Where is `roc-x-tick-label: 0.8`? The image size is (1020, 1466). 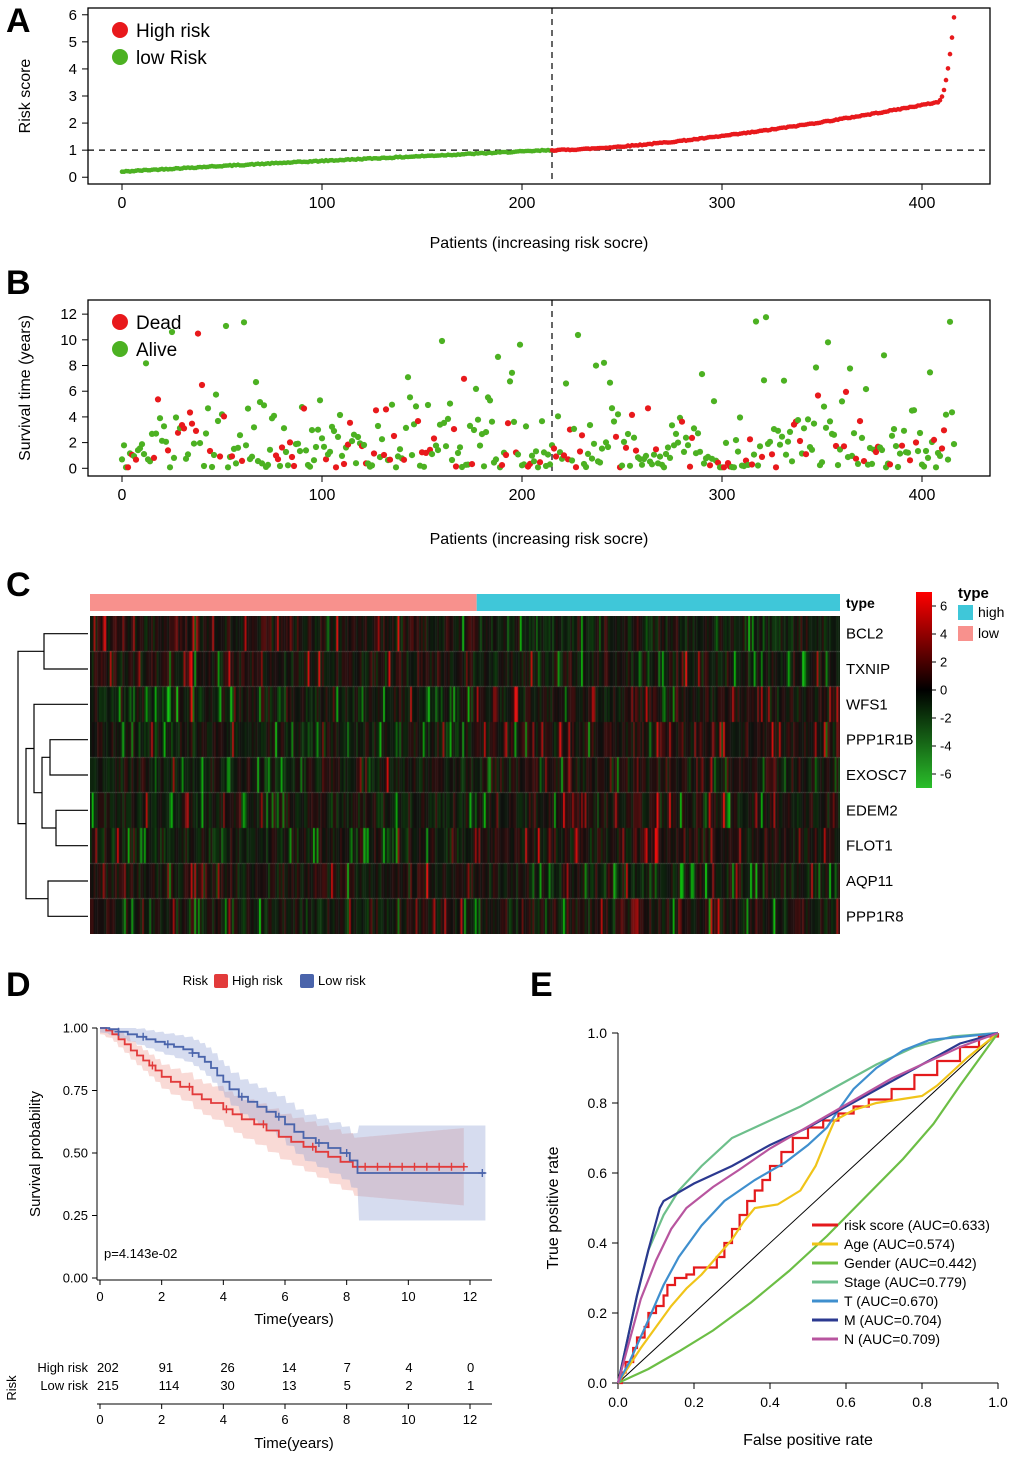 roc-x-tick-label: 0.8 is located at coordinates (922, 1402).